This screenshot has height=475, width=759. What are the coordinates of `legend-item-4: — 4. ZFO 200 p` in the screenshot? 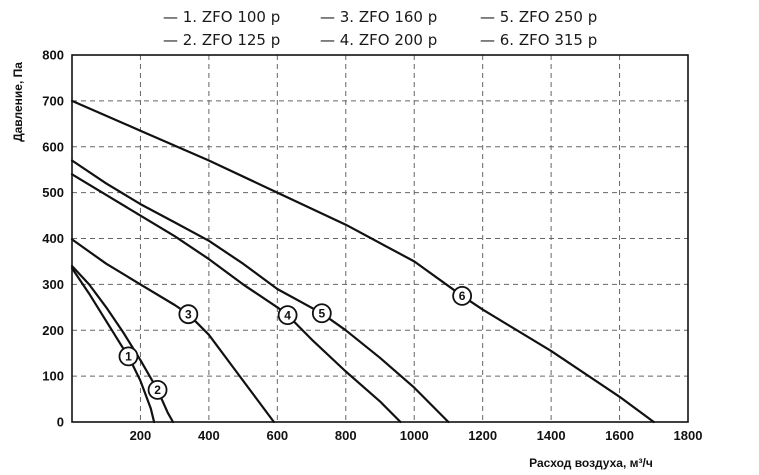 It's located at (378, 40).